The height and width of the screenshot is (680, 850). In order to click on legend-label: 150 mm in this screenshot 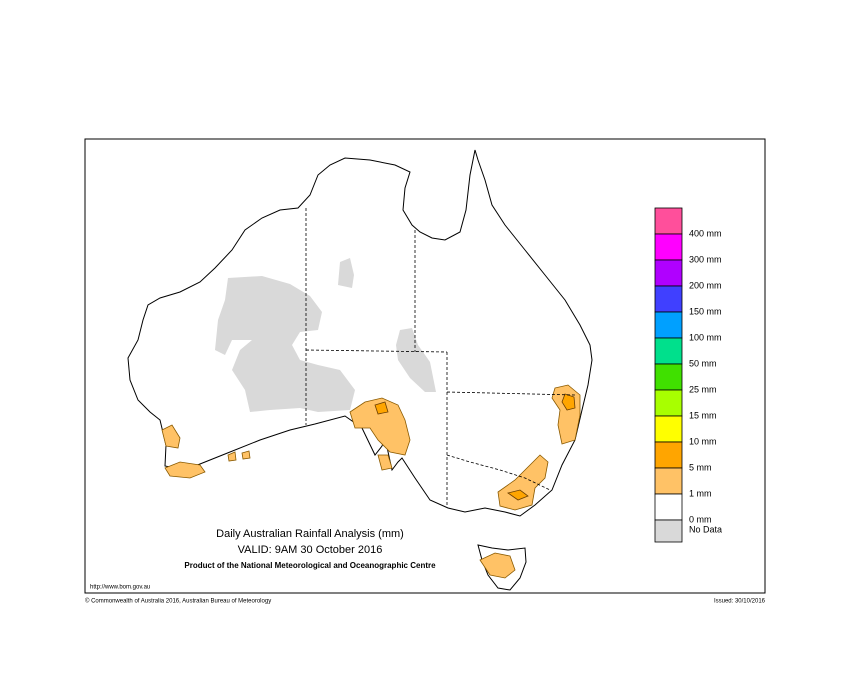, I will do `click(705, 311)`.